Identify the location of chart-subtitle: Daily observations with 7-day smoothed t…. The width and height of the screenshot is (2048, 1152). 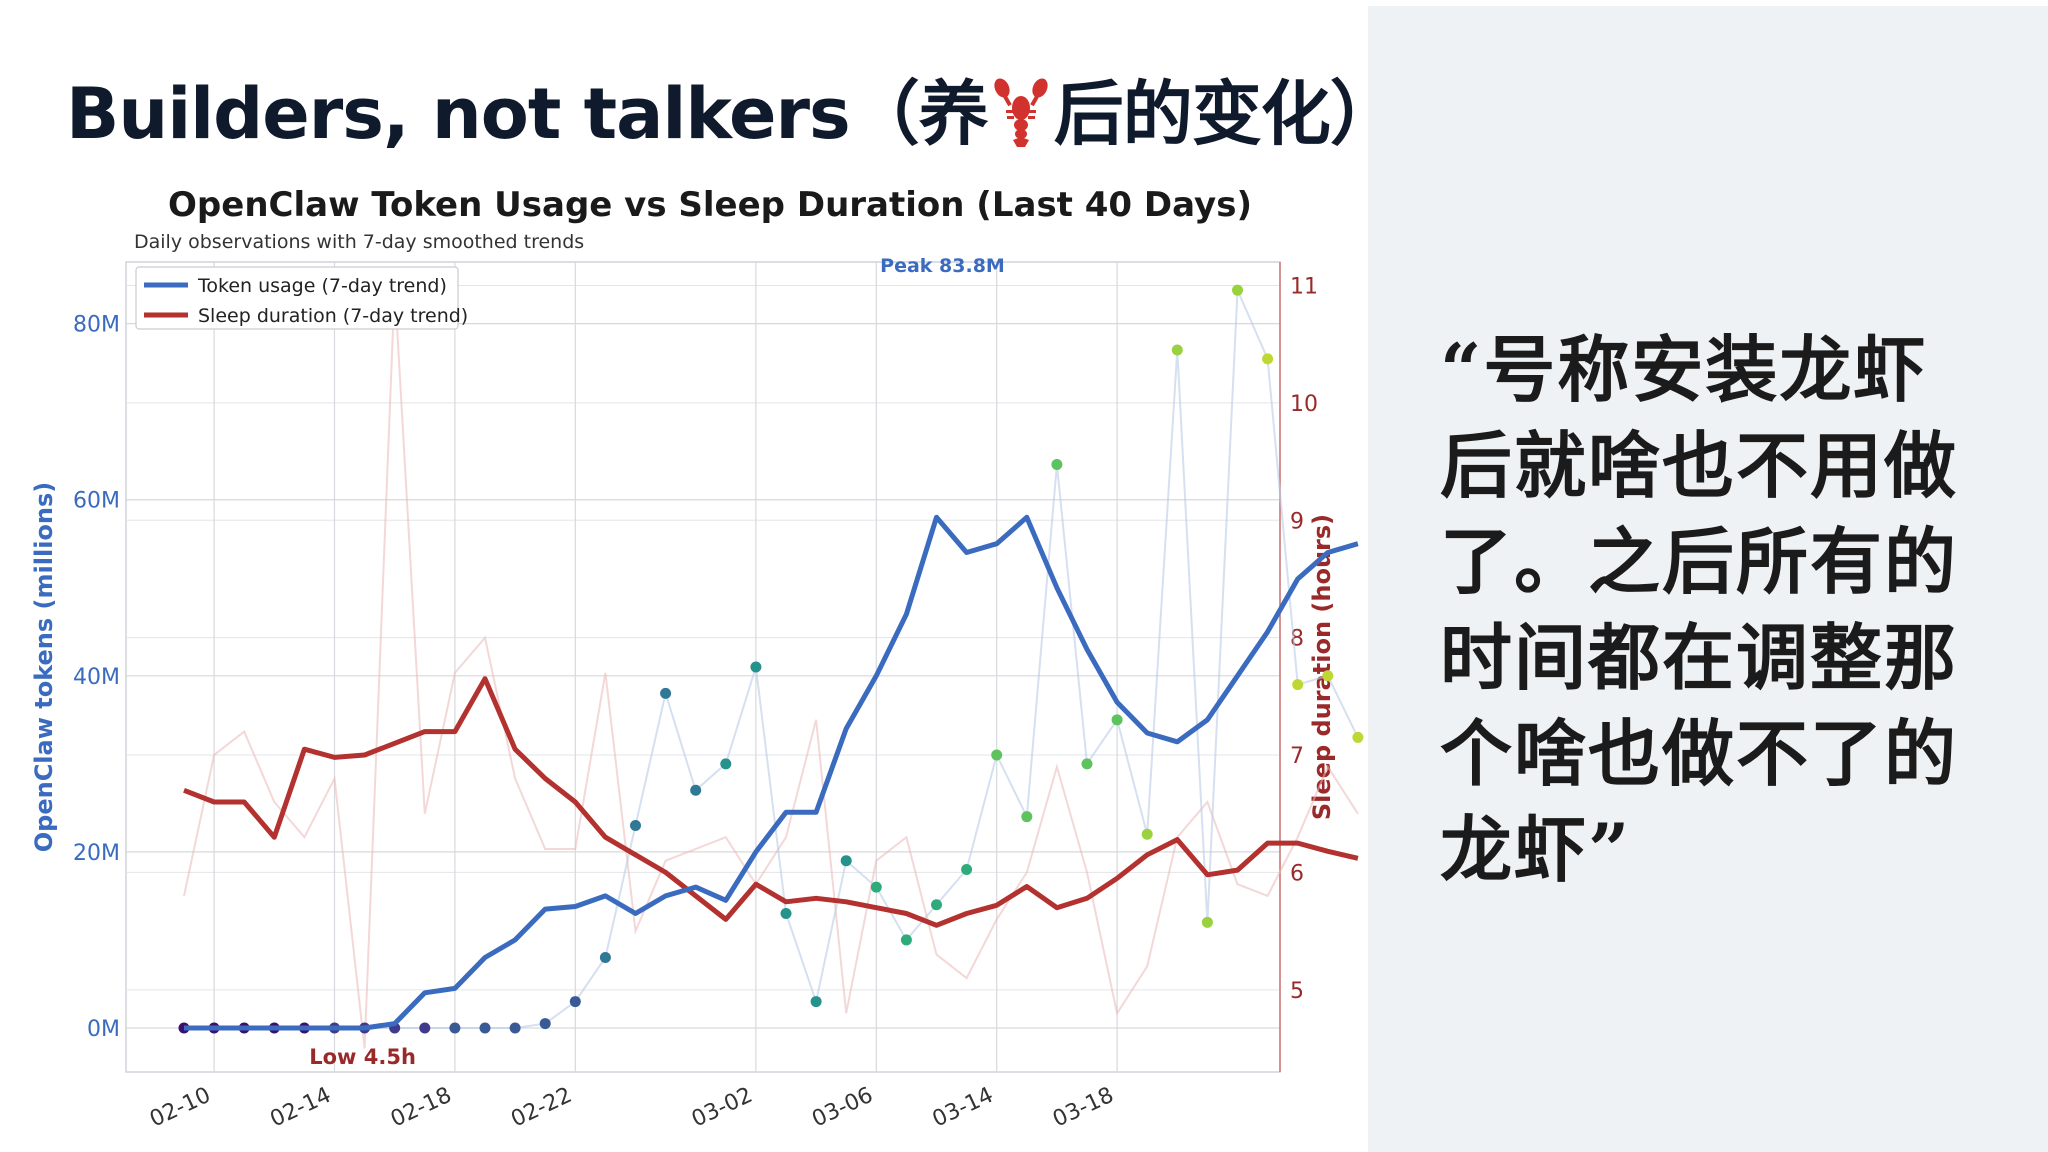
(359, 242).